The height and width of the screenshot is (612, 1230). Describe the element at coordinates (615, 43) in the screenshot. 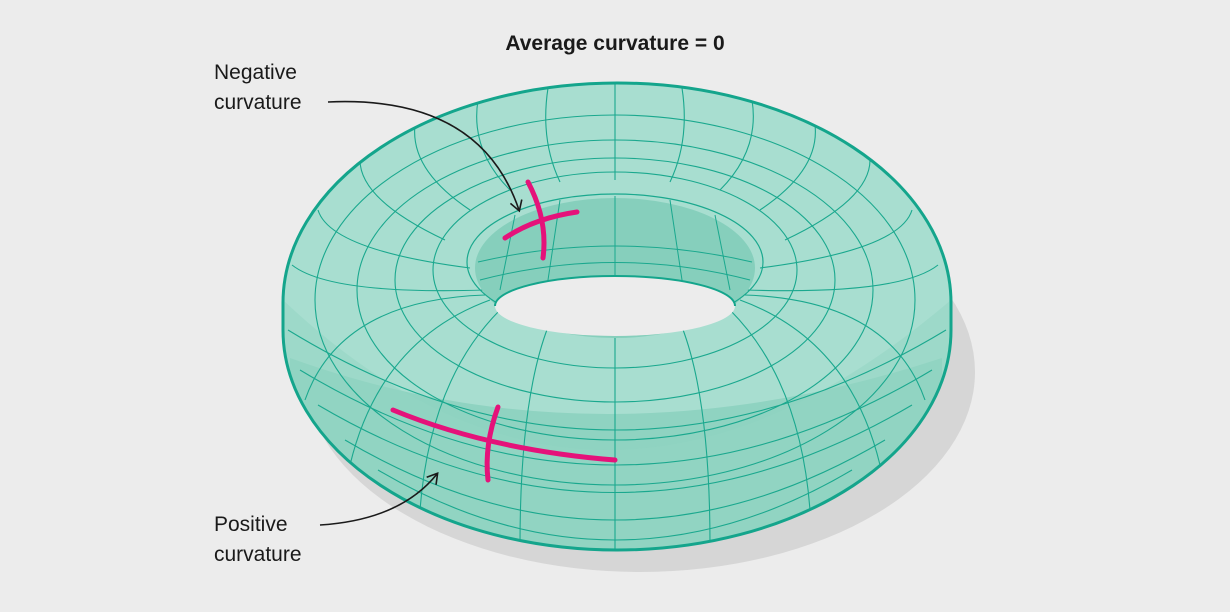

I see `diagram-title: Average curvature = 0` at that location.